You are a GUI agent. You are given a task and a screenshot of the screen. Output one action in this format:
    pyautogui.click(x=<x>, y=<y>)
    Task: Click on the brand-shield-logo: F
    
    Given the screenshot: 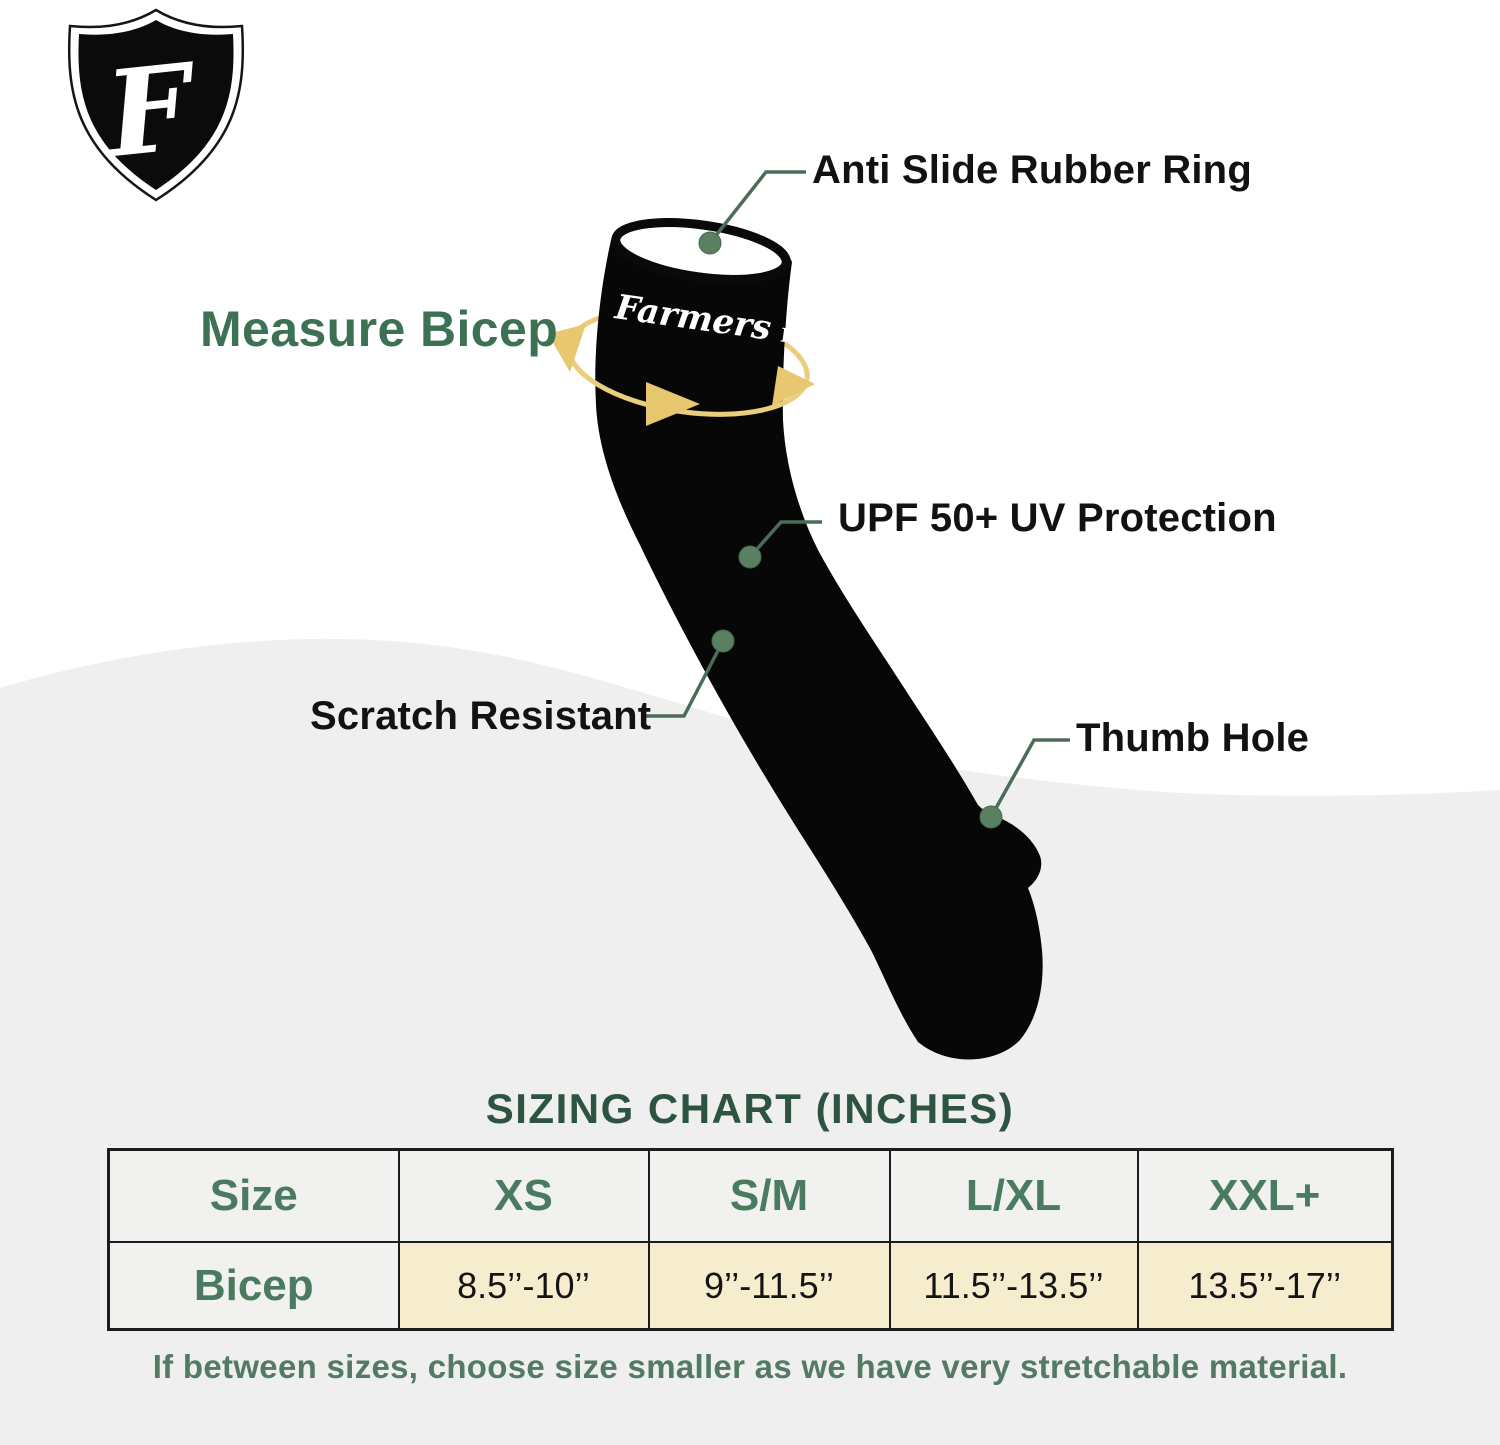 What is the action you would take?
    pyautogui.click(x=156, y=105)
    